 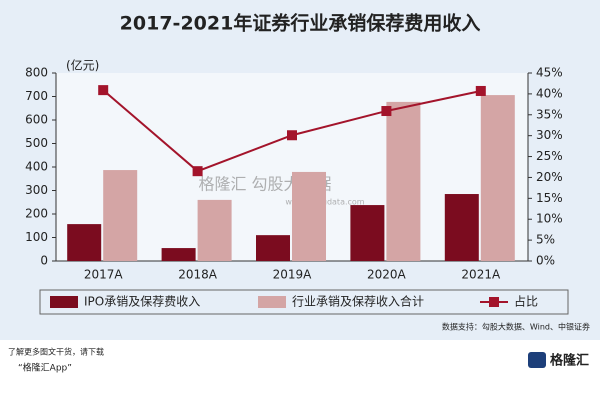 I want to click on y-tick-label: 0, so click(x=44, y=261).